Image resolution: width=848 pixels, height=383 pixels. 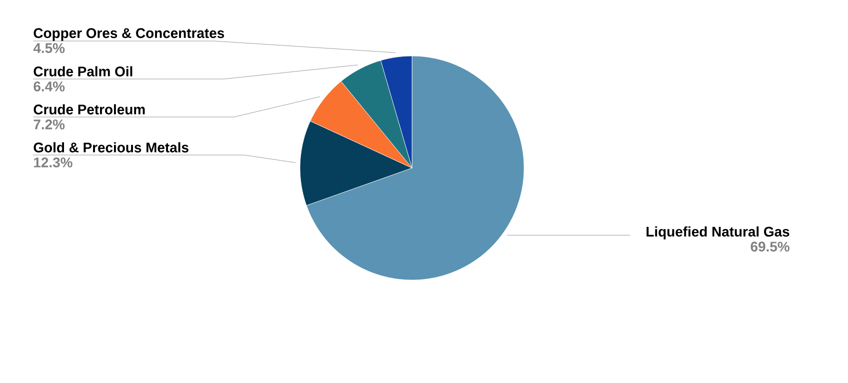 What do you see at coordinates (111, 147) in the screenshot?
I see `slice-label: Gold & Precious Metals` at bounding box center [111, 147].